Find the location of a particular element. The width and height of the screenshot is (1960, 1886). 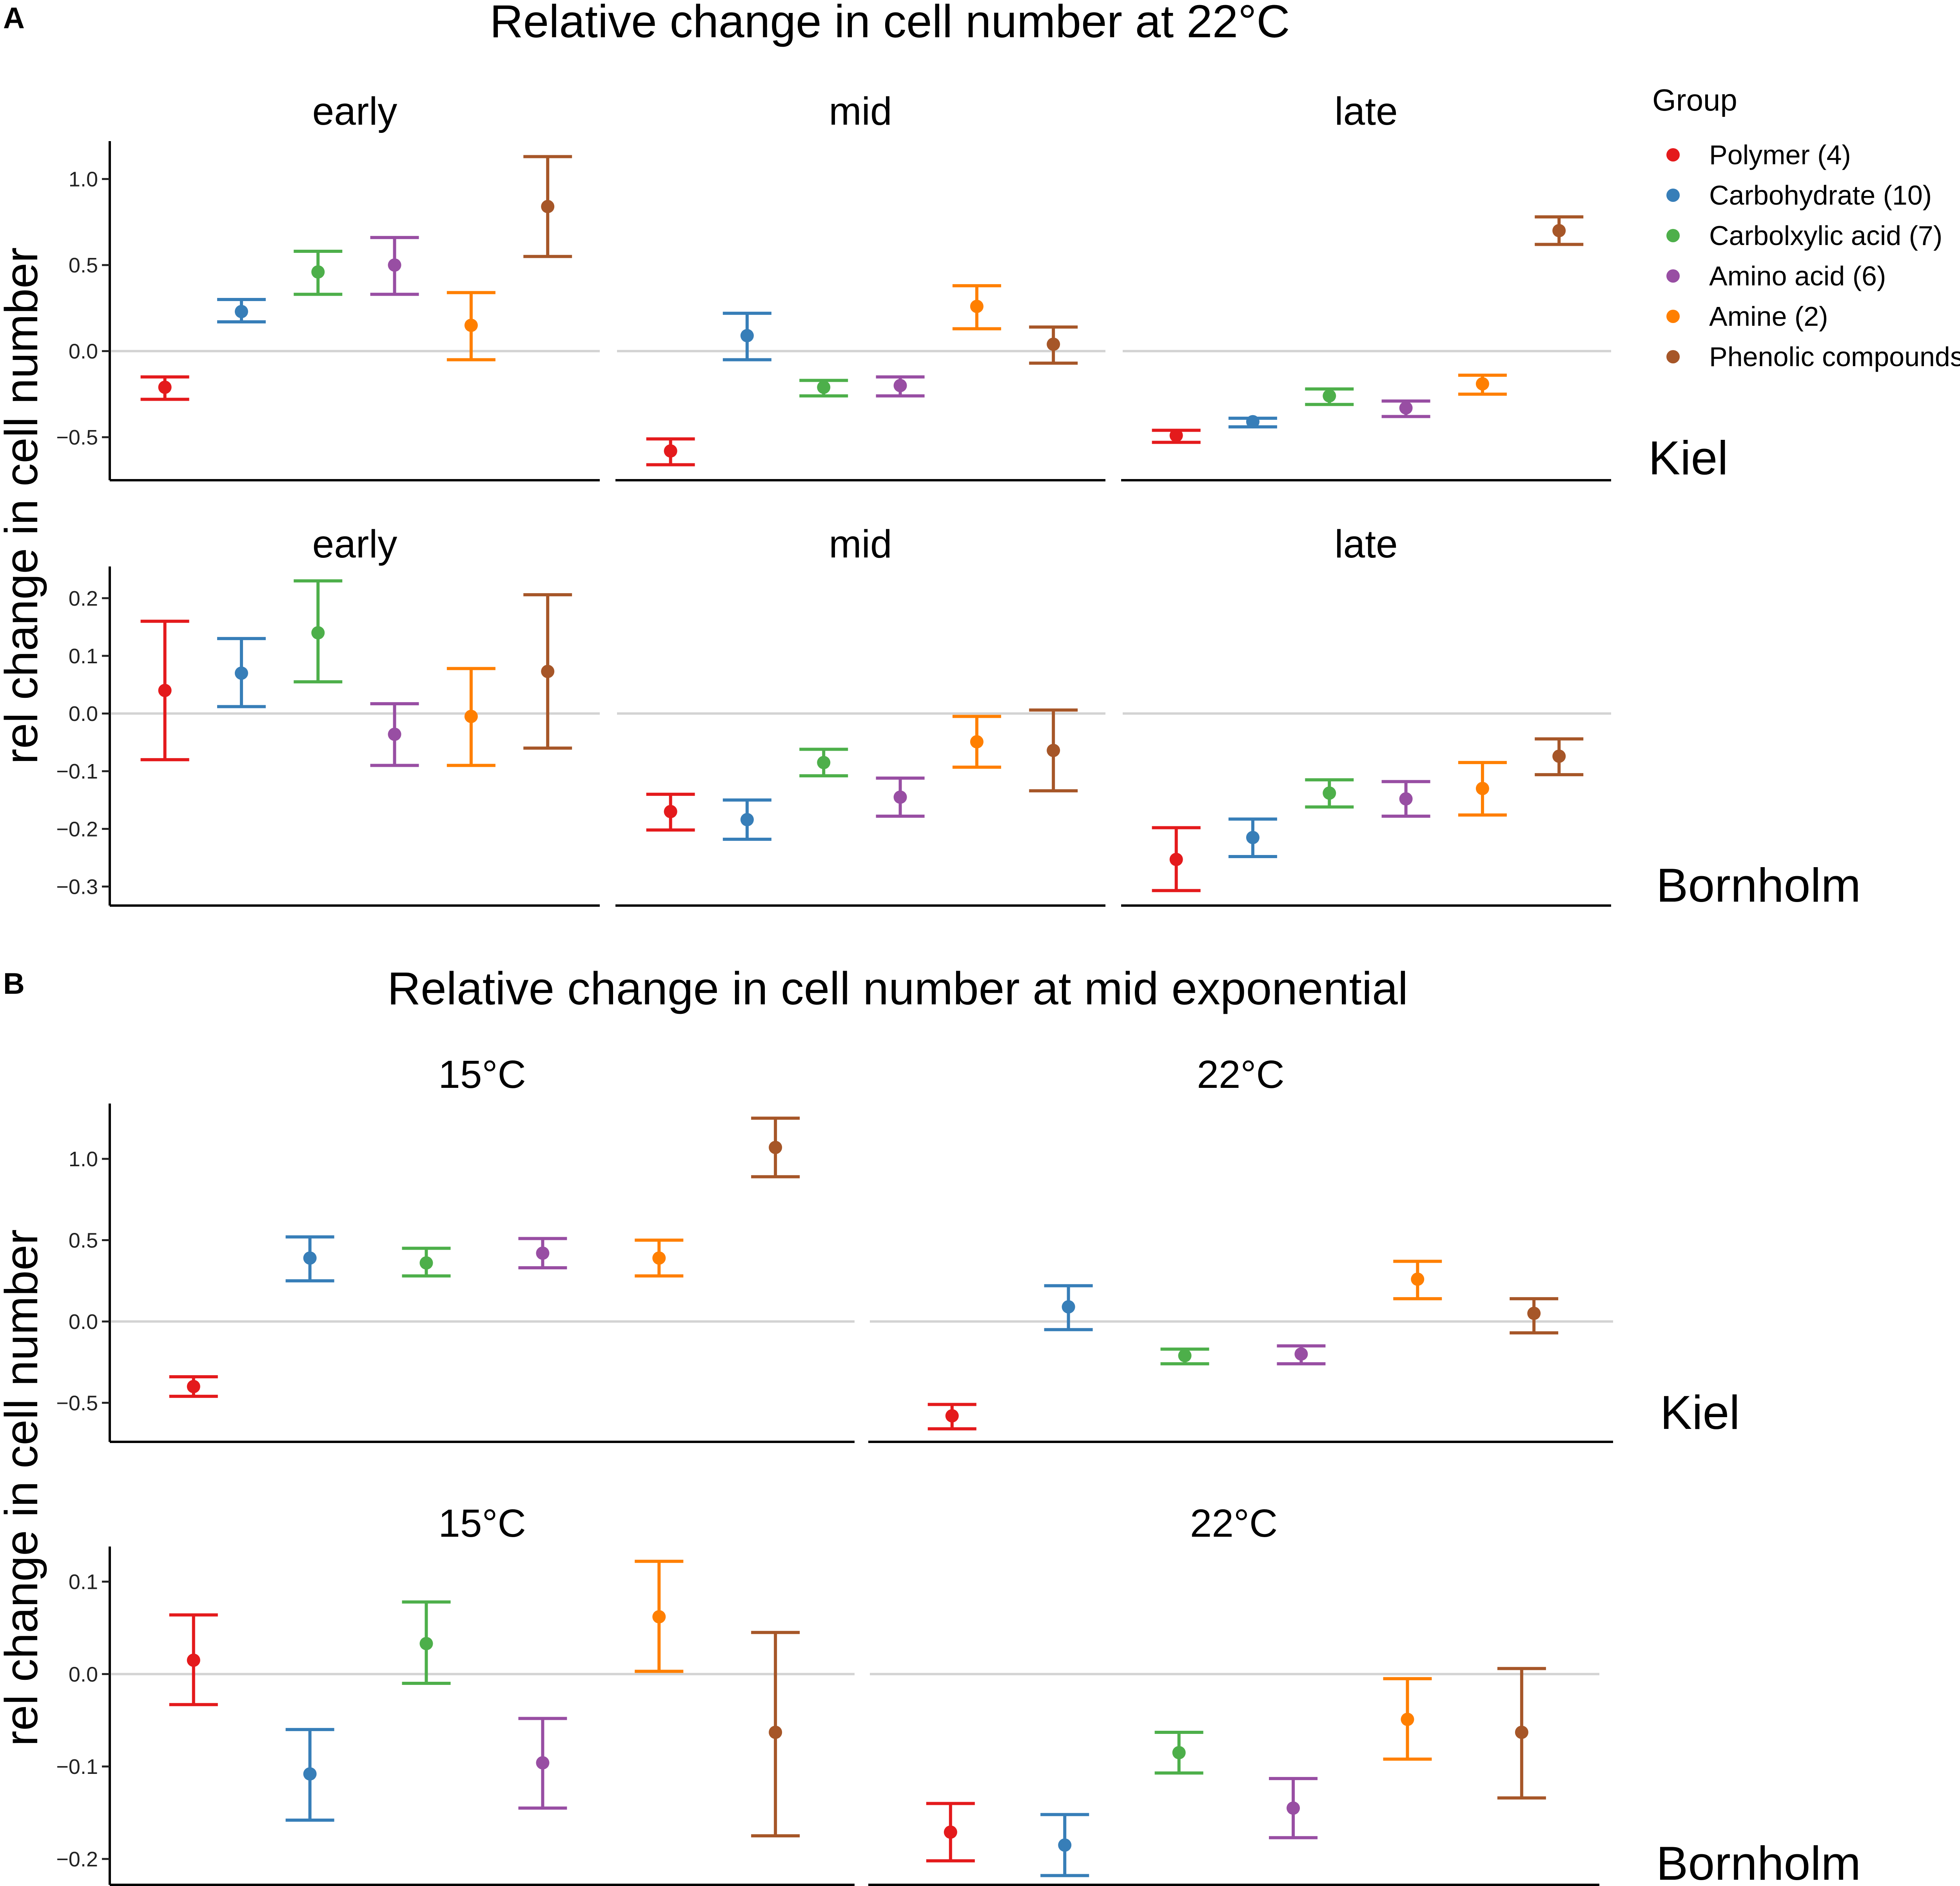

panel-a-y-axis-label: rel change in cell number is located at coordinates (23, 505).